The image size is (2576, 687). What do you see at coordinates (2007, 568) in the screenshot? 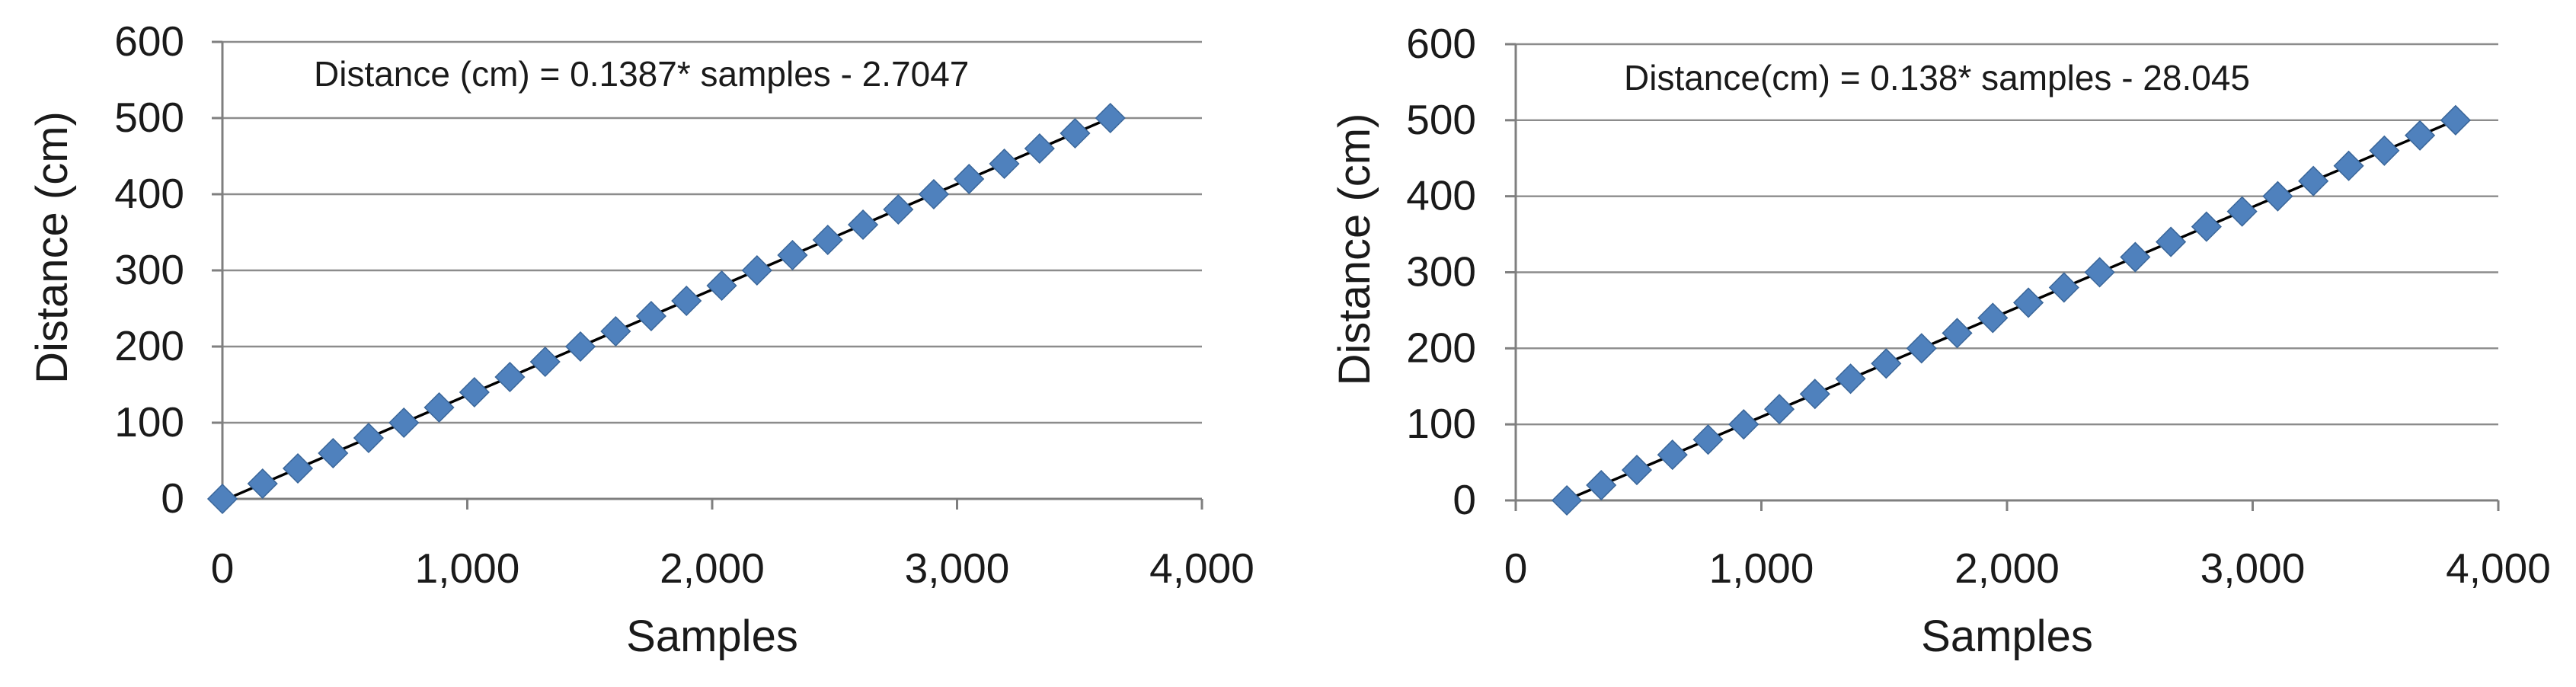
I see `x-tick-label-right-2000: 2,000` at bounding box center [2007, 568].